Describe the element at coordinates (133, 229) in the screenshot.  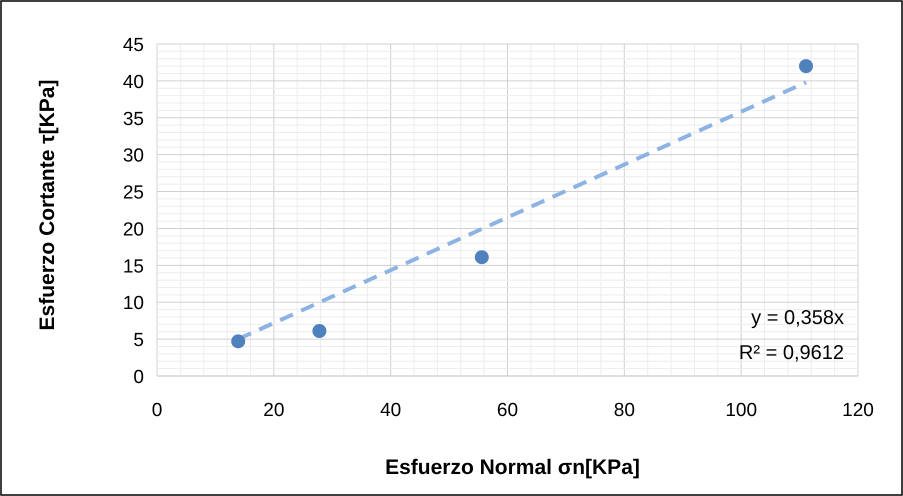
I see `y-tick-label: 20` at that location.